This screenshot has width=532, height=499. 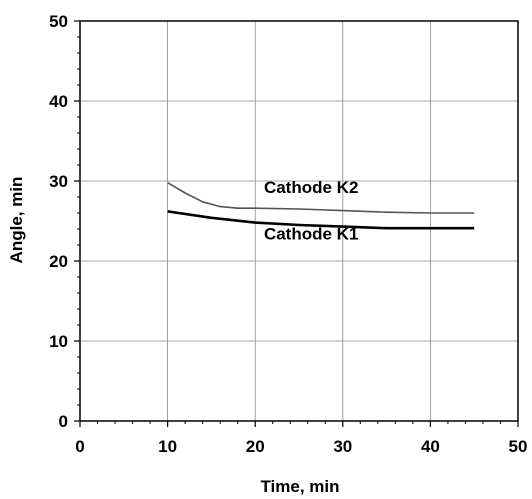 I want to click on x-tick-label: 10, so click(x=167, y=446).